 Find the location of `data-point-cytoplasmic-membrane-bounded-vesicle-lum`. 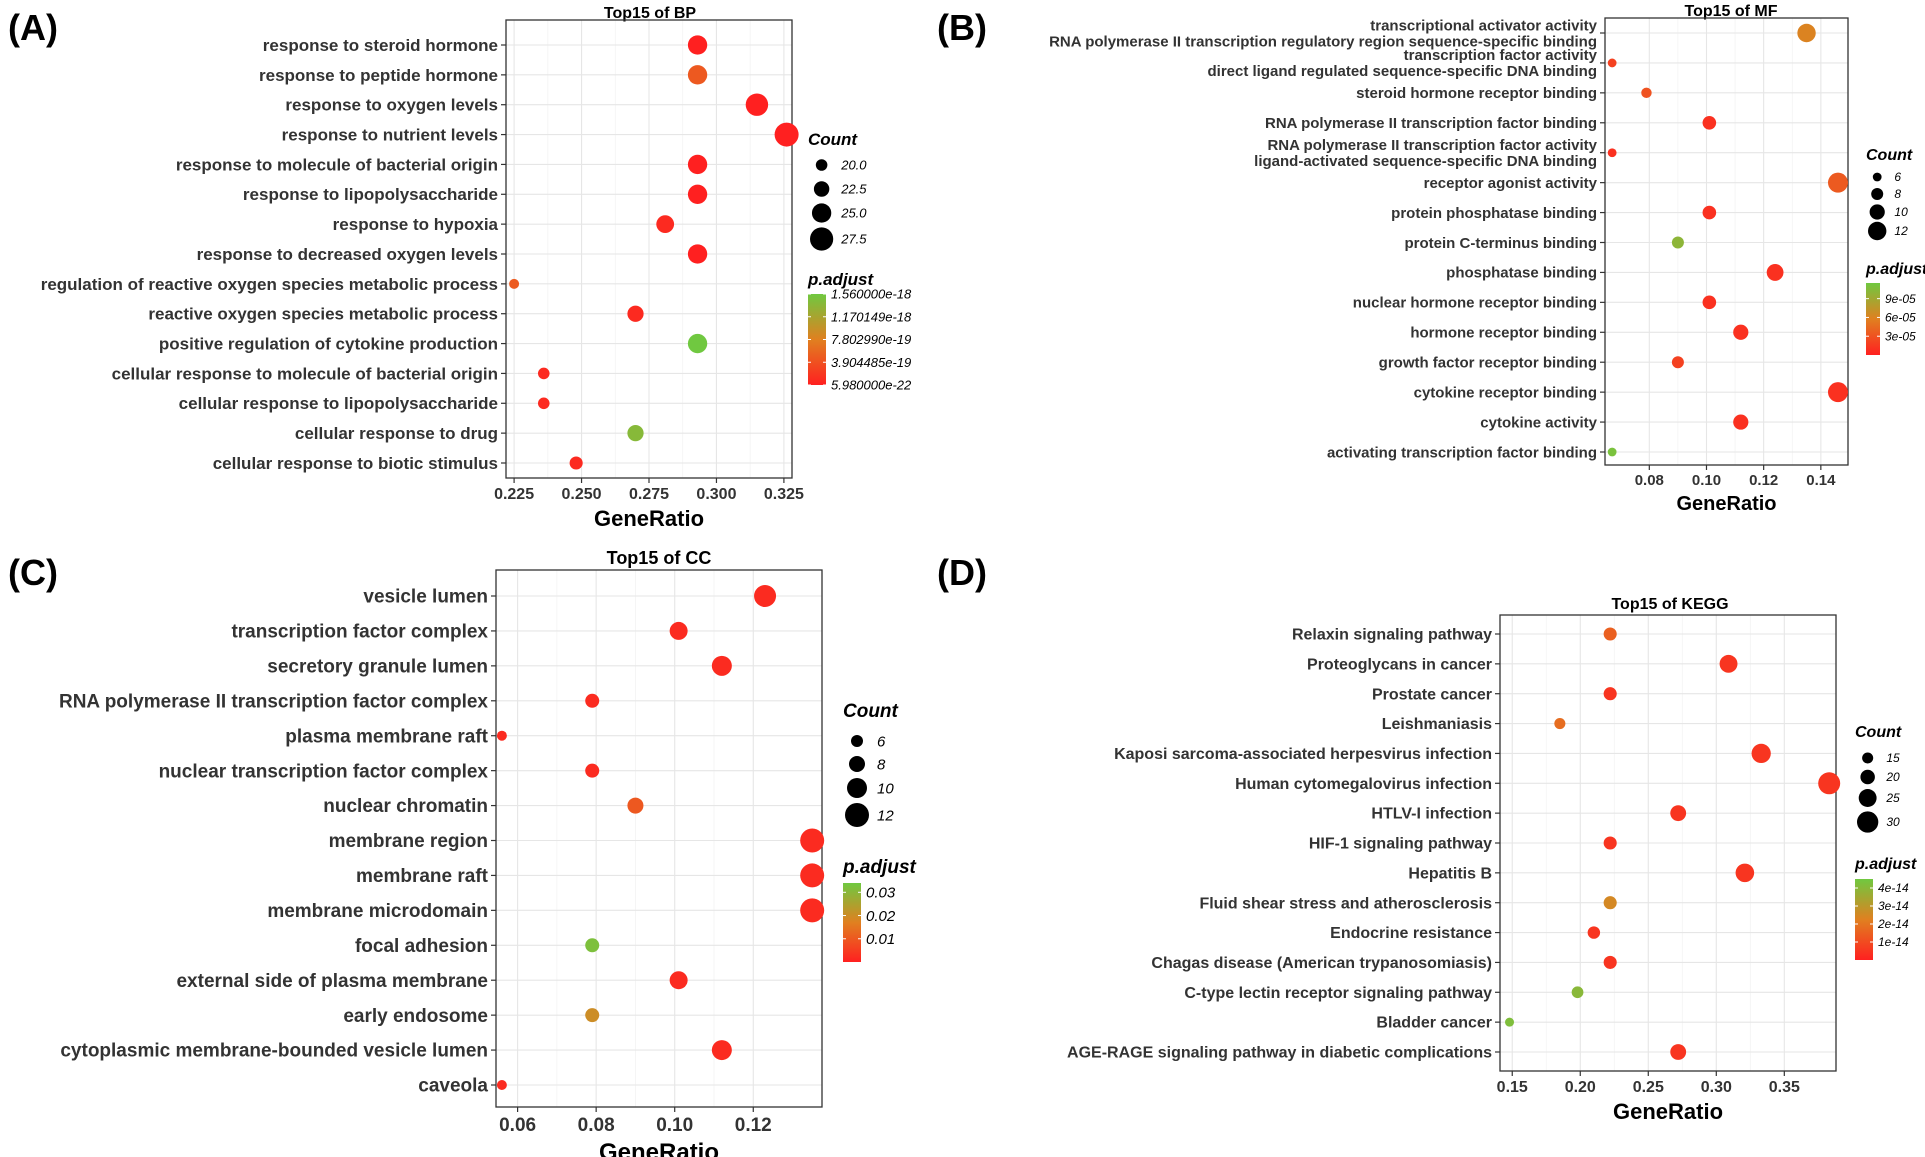

data-point-cytoplasmic-membrane-bounded-vesicle-lum is located at coordinates (721, 1050).